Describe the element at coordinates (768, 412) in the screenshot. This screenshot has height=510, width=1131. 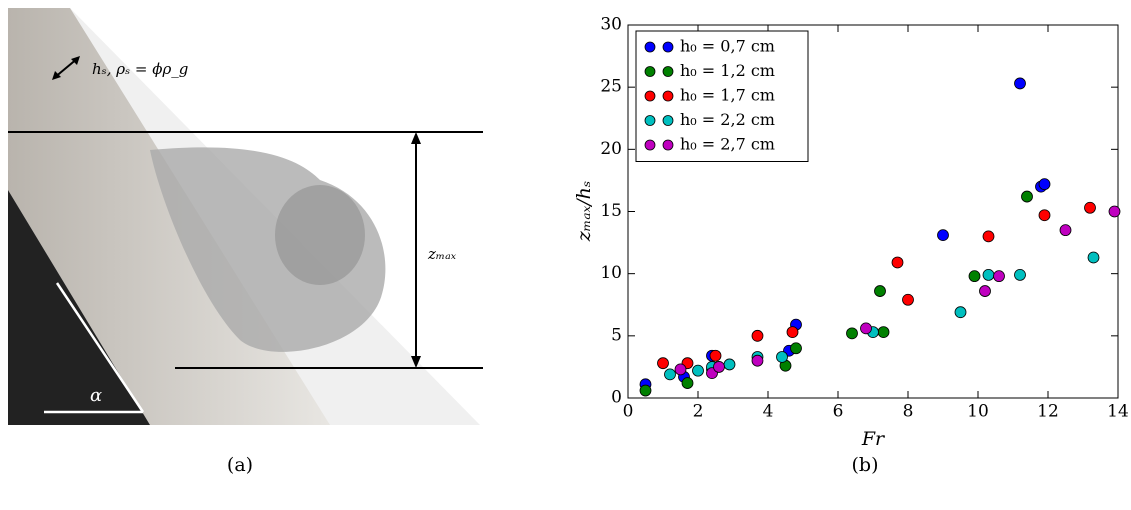
I see `x-tick-label: 4` at that location.